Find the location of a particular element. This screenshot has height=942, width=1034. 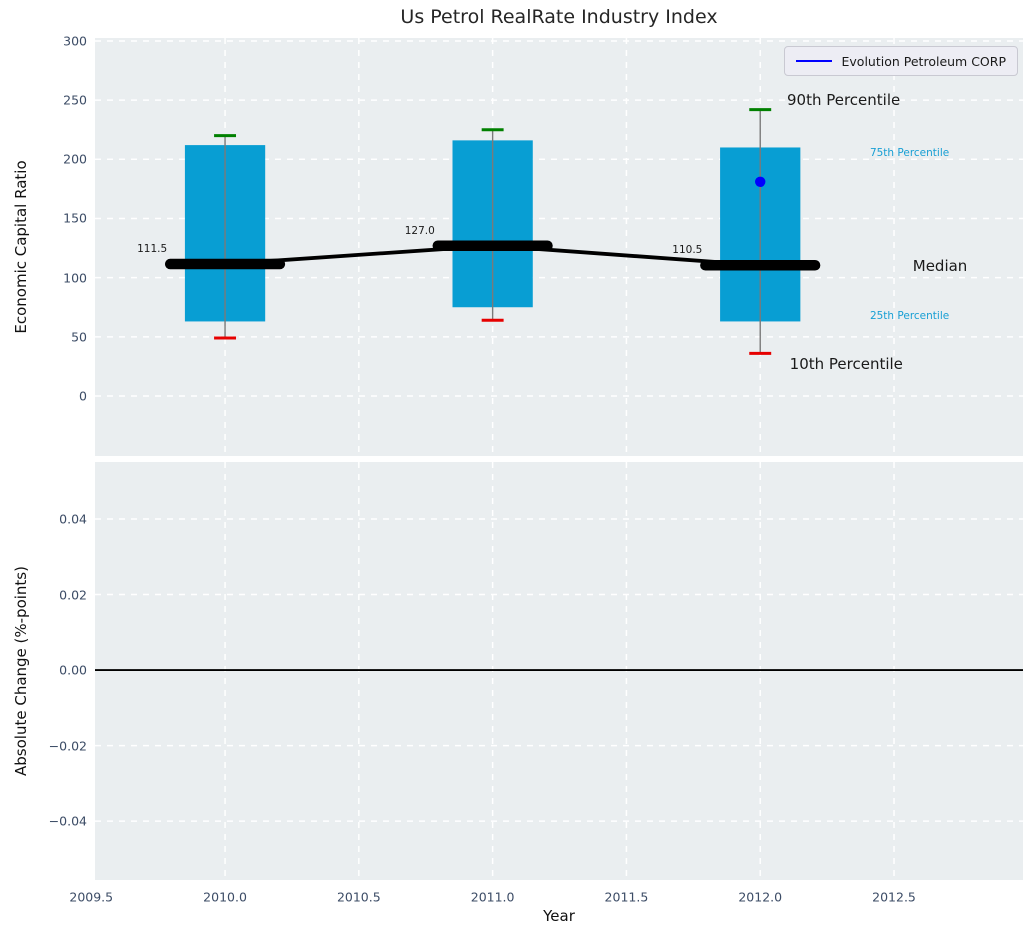

y-tick-label: −0.04 is located at coordinates (67, 821).